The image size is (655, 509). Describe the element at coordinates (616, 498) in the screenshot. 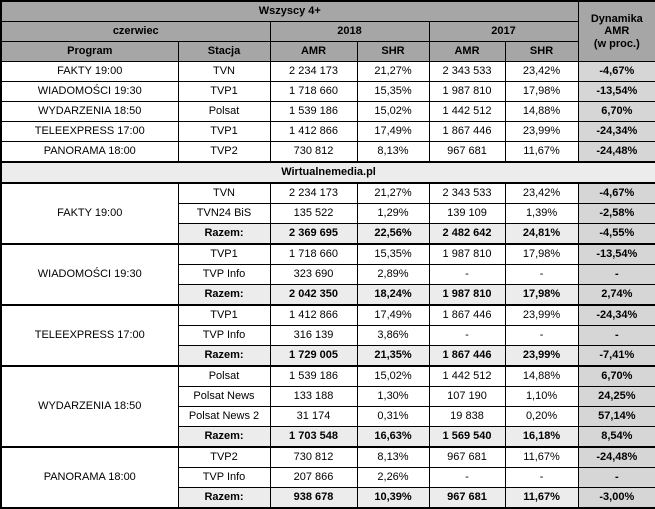

I see `dynamics-cell: -3,00%` at that location.